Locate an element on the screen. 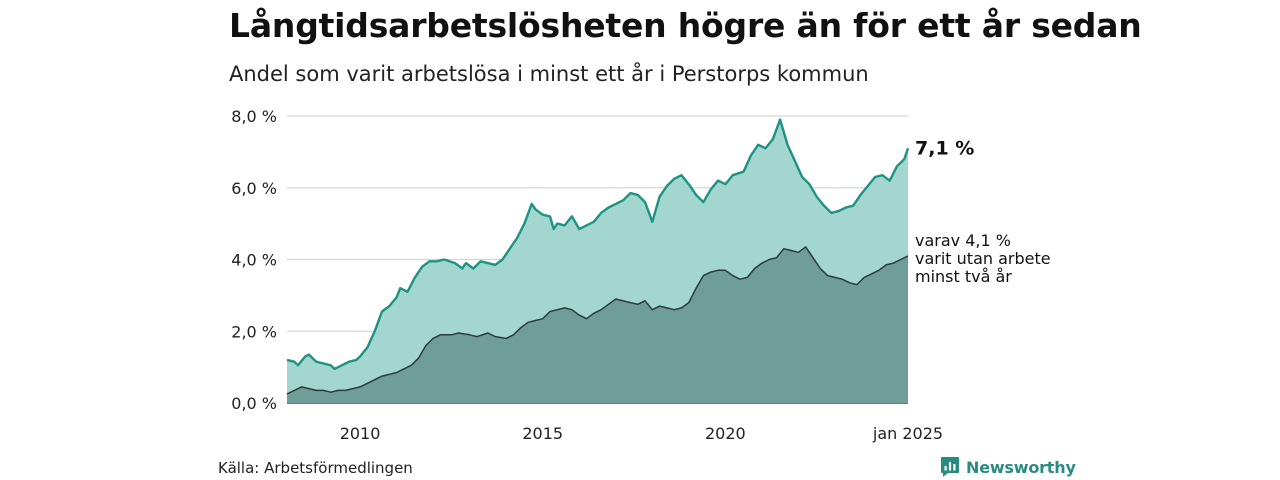 Image resolution: width=1280 pixels, height=480 pixels. brand-name: Newsworthy is located at coordinates (1021, 467).